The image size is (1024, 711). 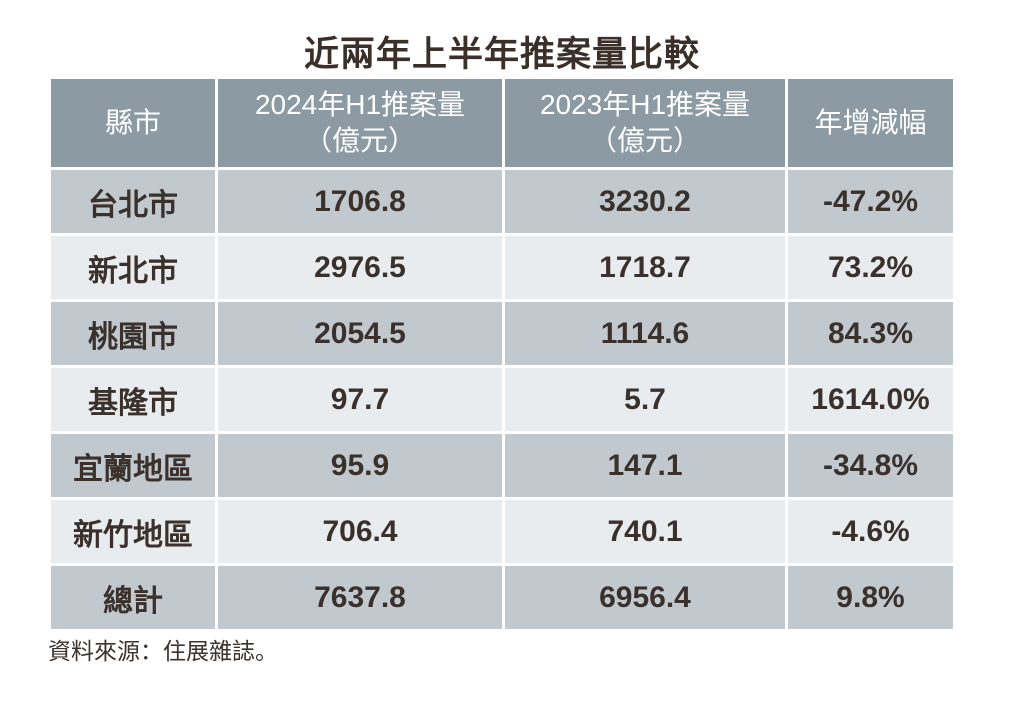 I want to click on cell-2024: 706.4, so click(x=360, y=531).